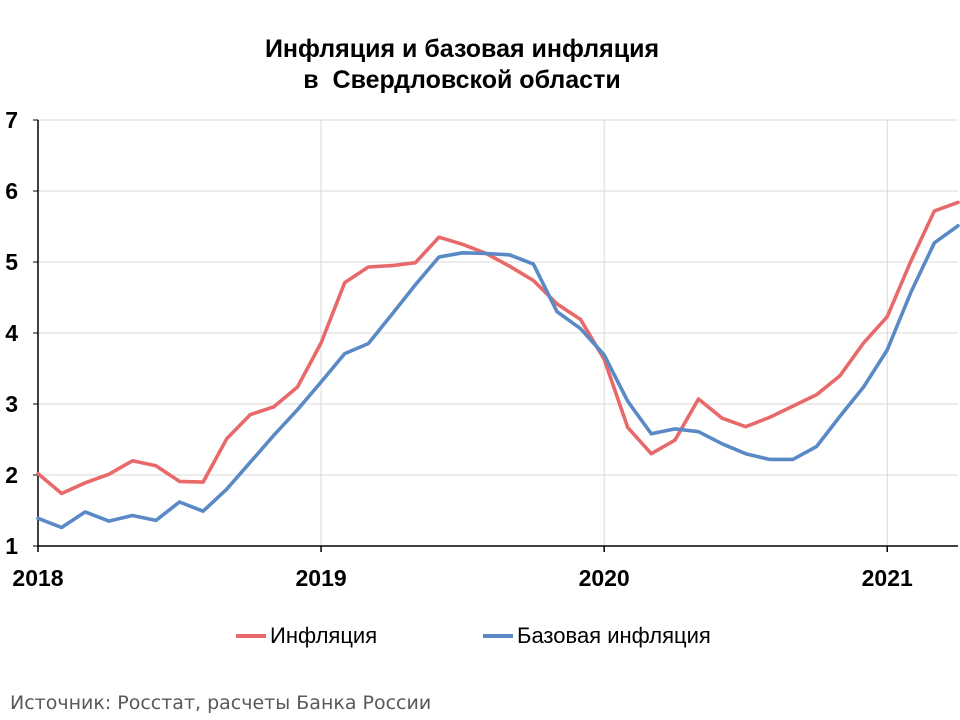  I want to click on legend-label-1: Инфляция, so click(323, 635).